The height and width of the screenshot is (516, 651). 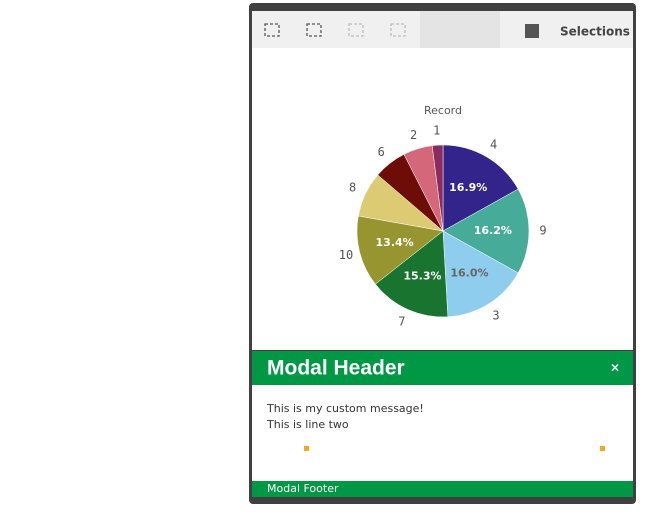 What do you see at coordinates (356, 30) in the screenshot?
I see `step-forward-icon` at bounding box center [356, 30].